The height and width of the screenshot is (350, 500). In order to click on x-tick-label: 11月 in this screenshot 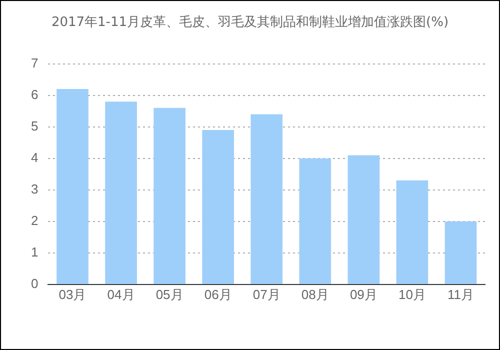, I will do `click(460, 294)`.